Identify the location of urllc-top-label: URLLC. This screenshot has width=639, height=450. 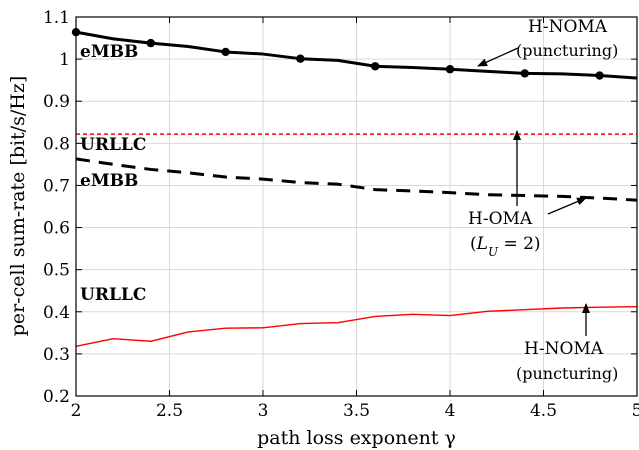
(113, 145).